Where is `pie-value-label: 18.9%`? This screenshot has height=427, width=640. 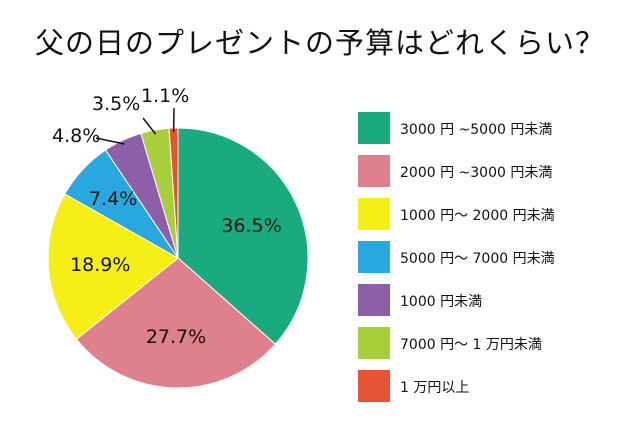 pie-value-label: 18.9% is located at coordinates (100, 265).